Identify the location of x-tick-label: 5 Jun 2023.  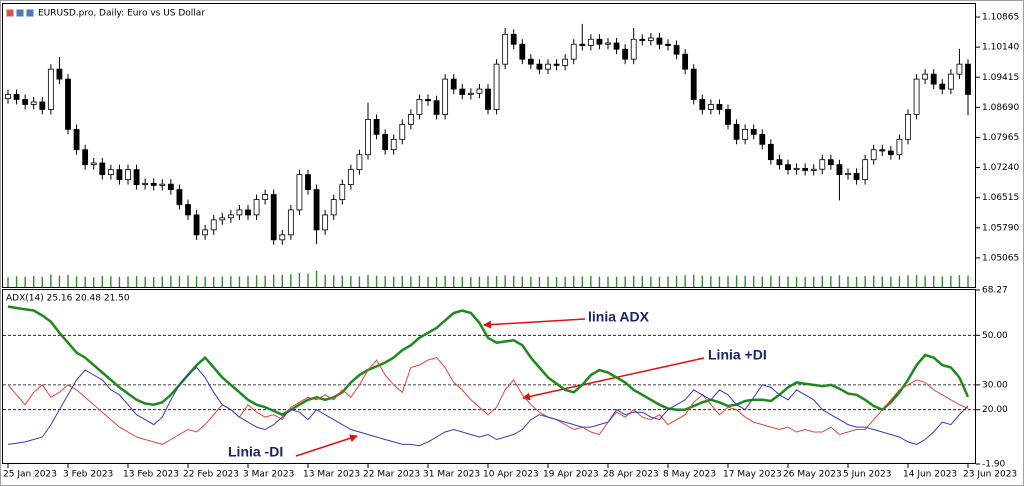
(867, 475).